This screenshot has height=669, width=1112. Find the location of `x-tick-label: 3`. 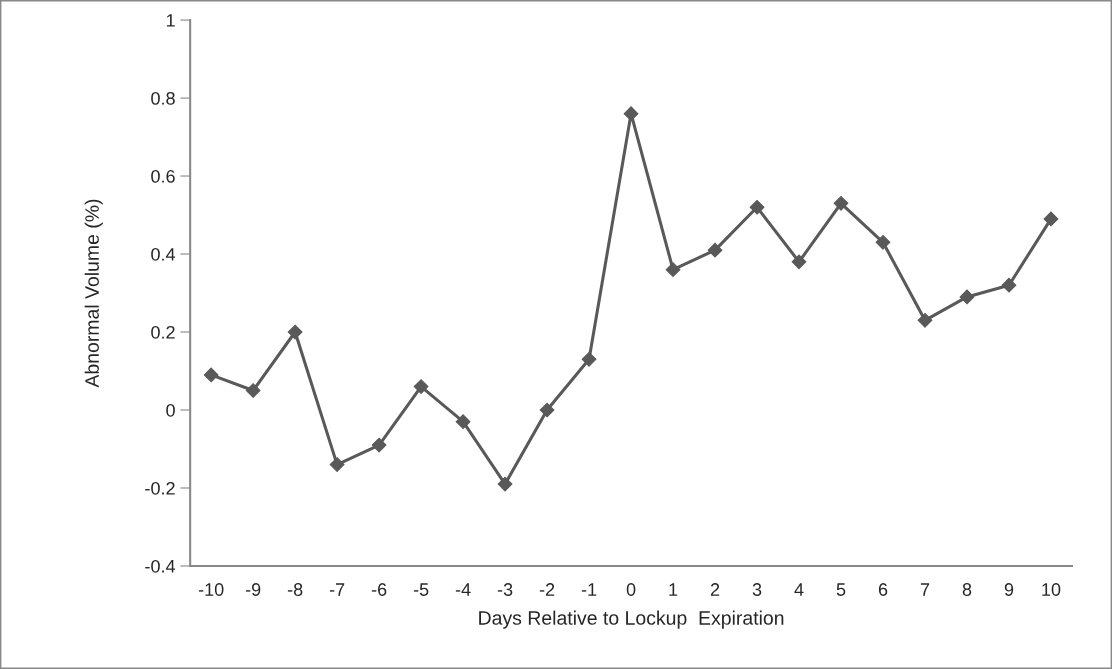

x-tick-label: 3 is located at coordinates (757, 589).